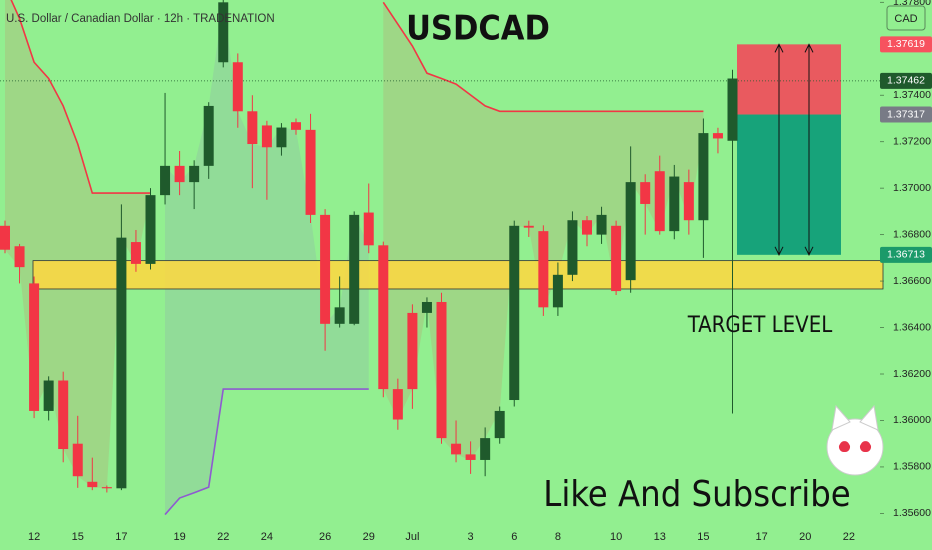 This screenshot has height=550, width=932. What do you see at coordinates (458, 275) in the screenshot?
I see `target-zone` at bounding box center [458, 275].